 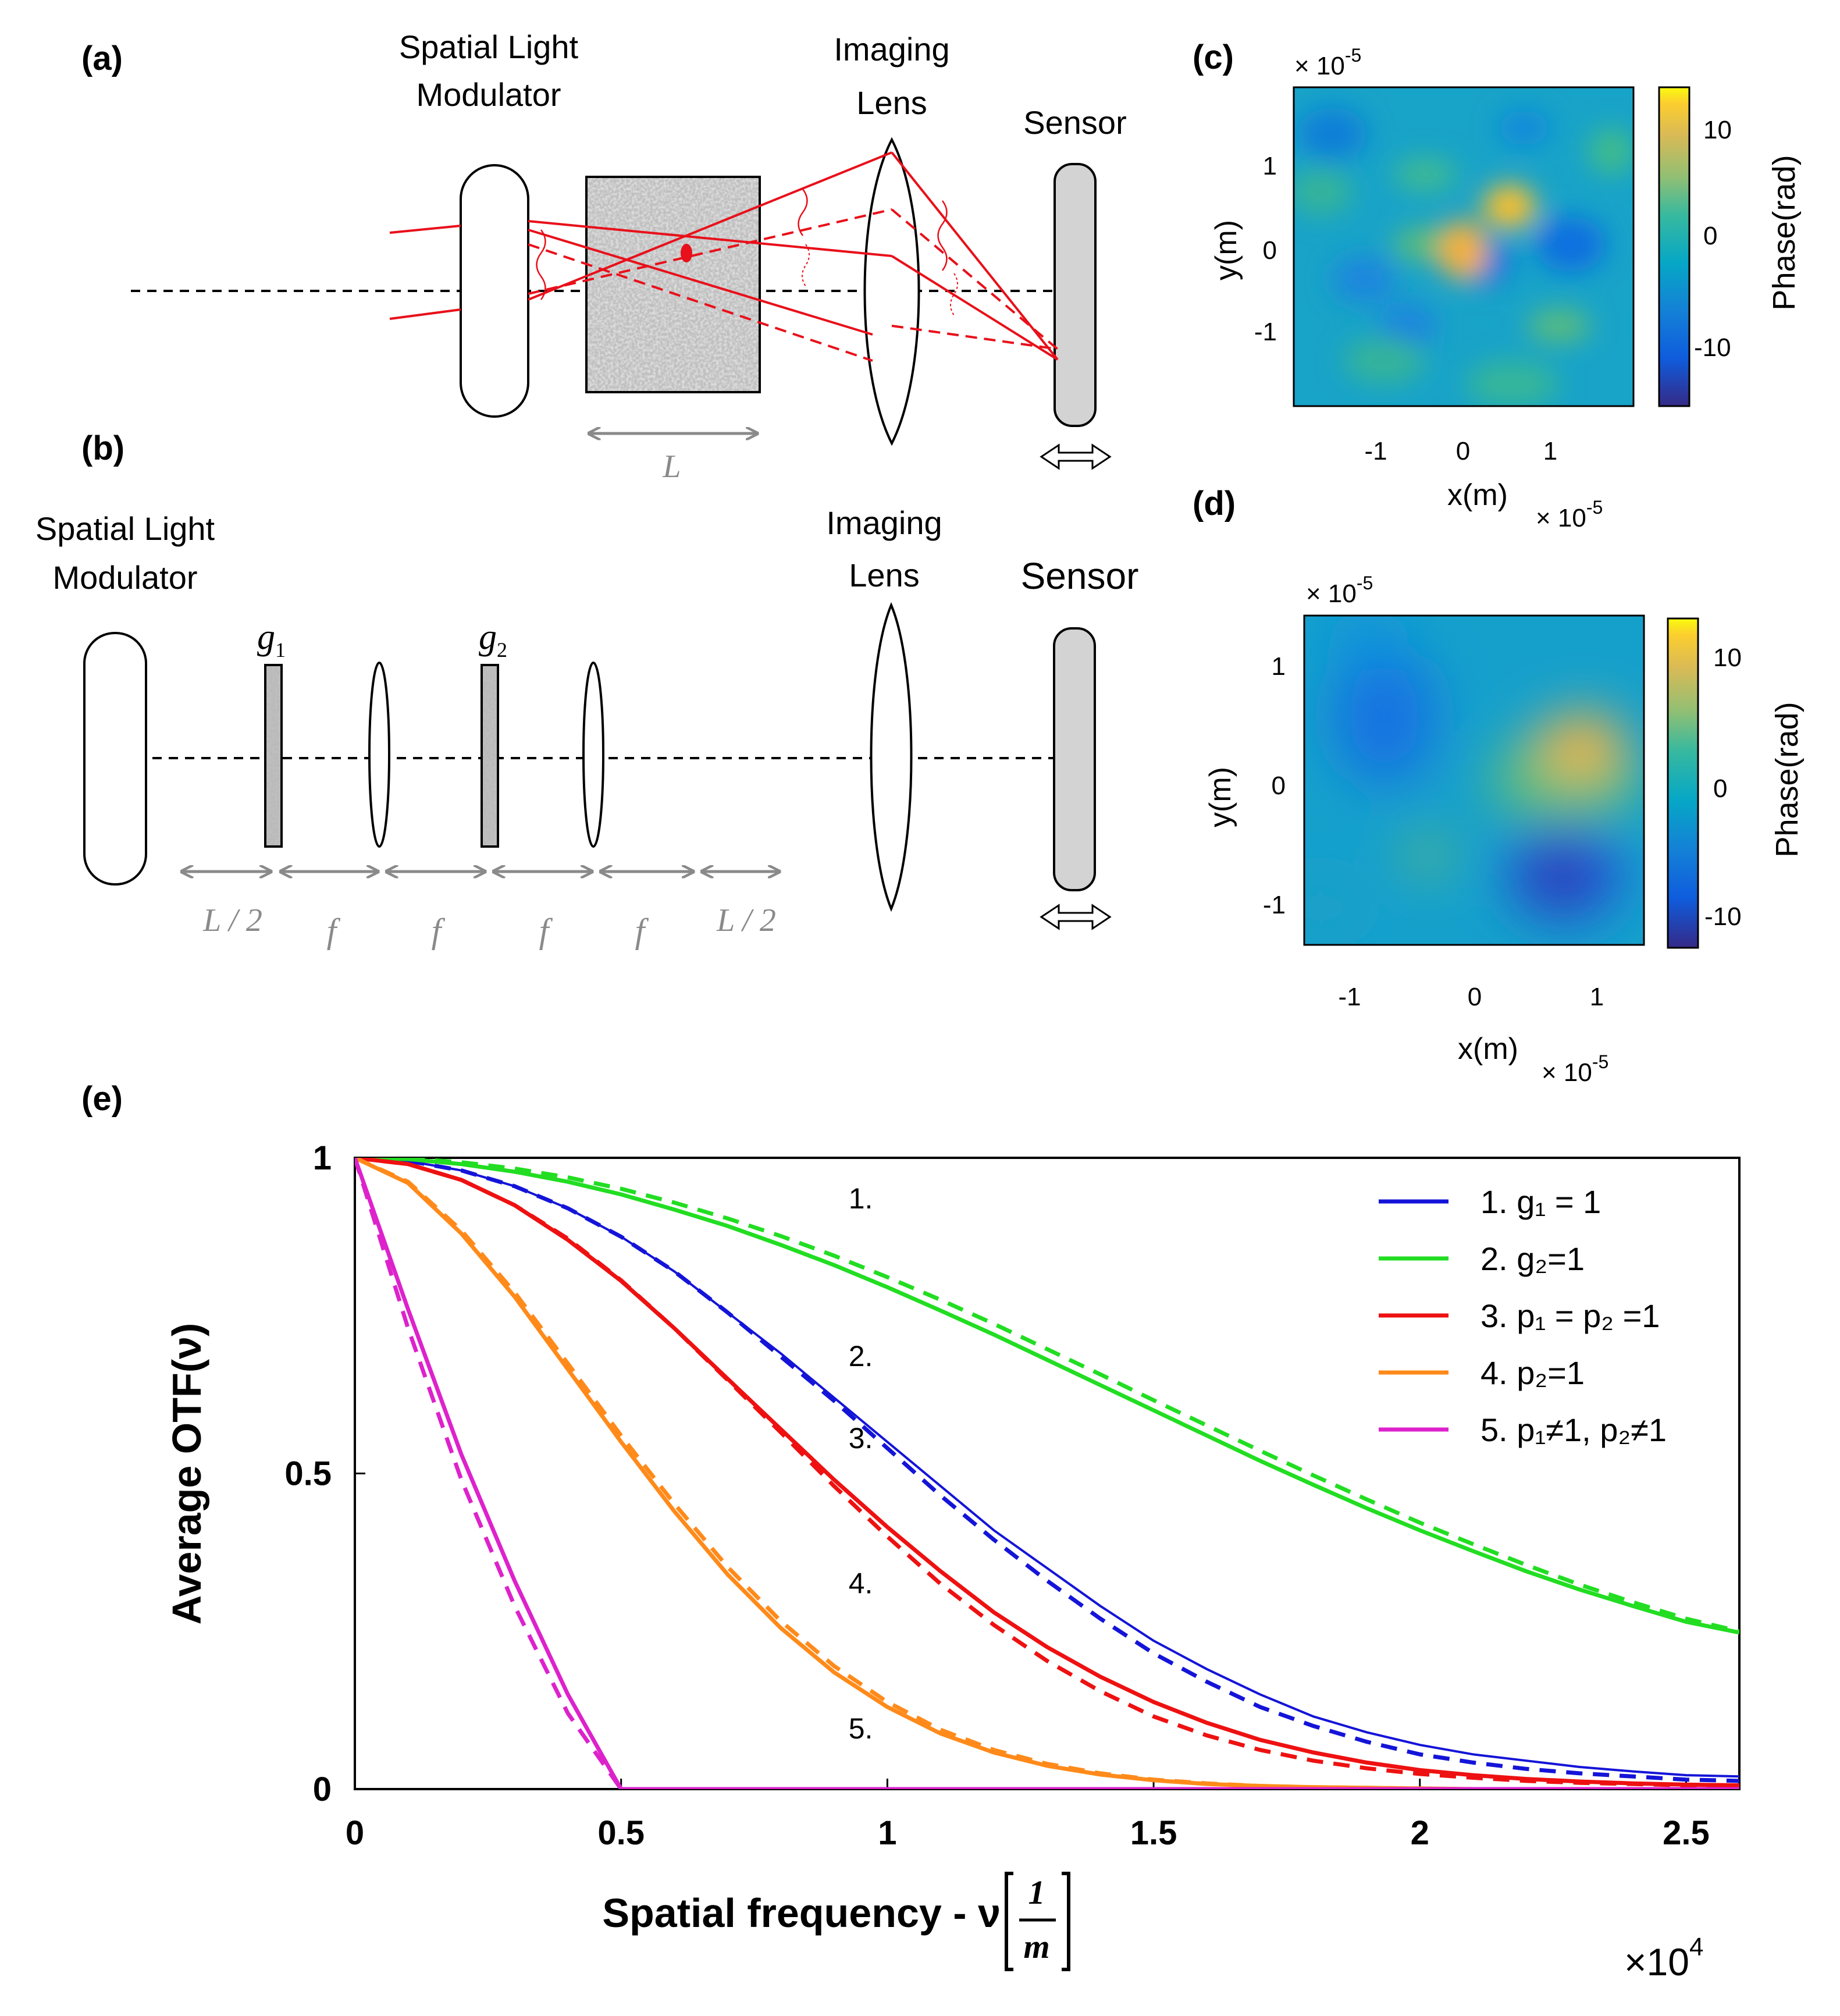 I want to click on x-tick-label: 0.5, so click(x=621, y=1833).